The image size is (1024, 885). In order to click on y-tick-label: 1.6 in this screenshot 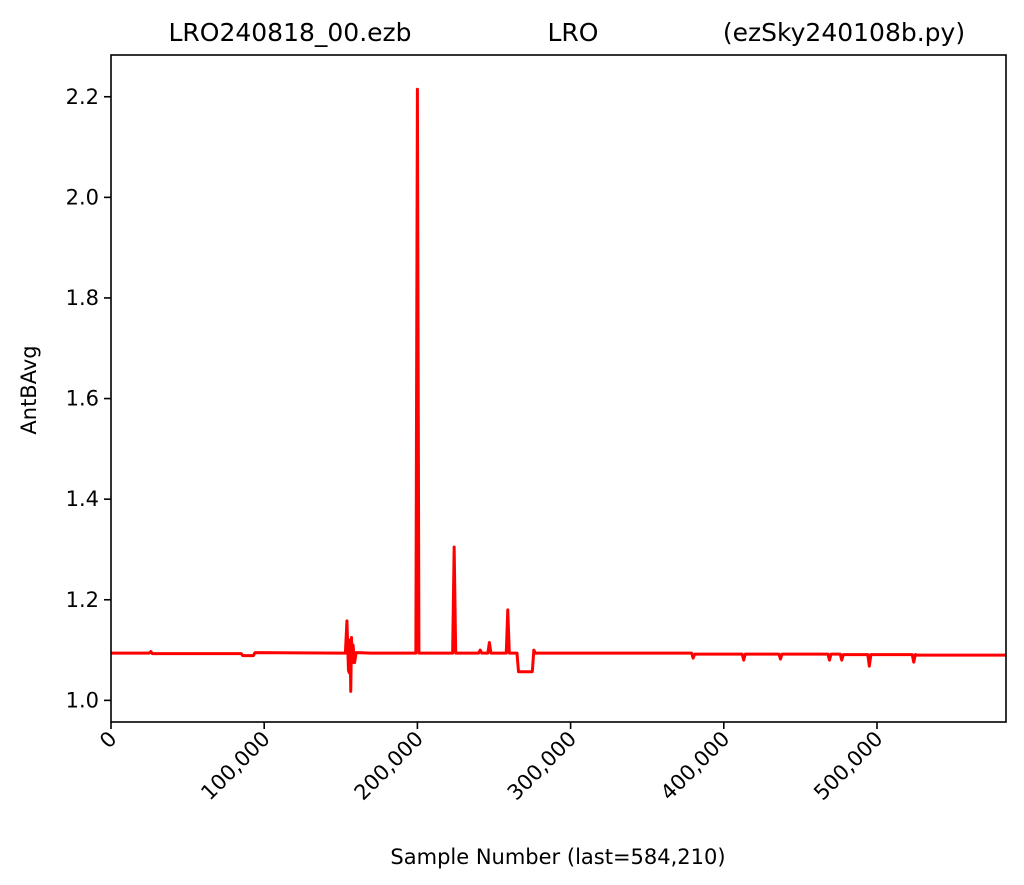, I will do `click(82, 399)`.